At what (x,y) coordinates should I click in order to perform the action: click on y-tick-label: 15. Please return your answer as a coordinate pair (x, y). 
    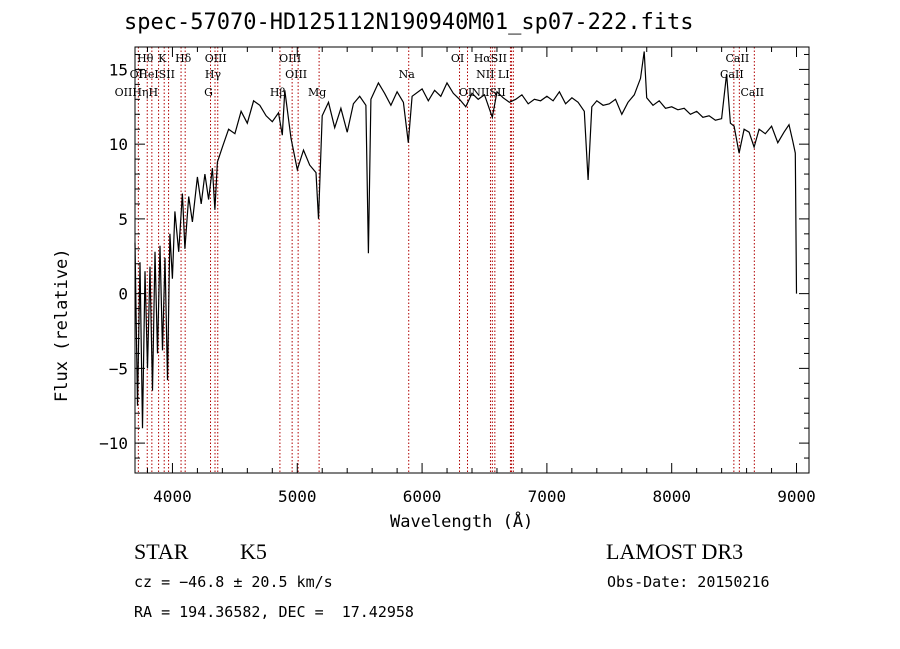
    Looking at the image, I should click on (118, 69).